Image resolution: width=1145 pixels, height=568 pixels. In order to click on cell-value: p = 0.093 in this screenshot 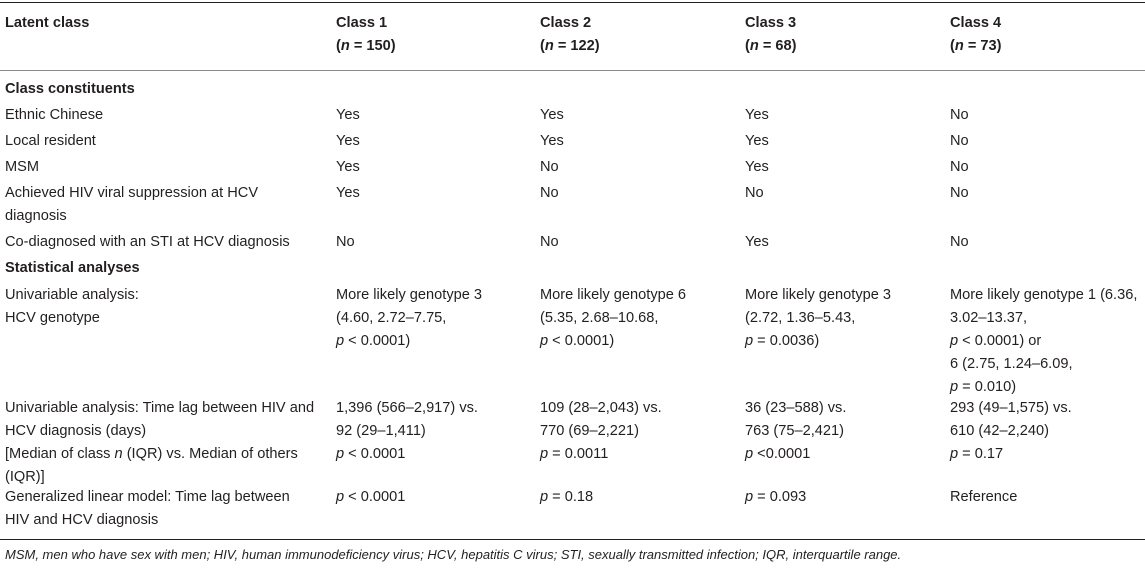, I will do `click(776, 497)`.